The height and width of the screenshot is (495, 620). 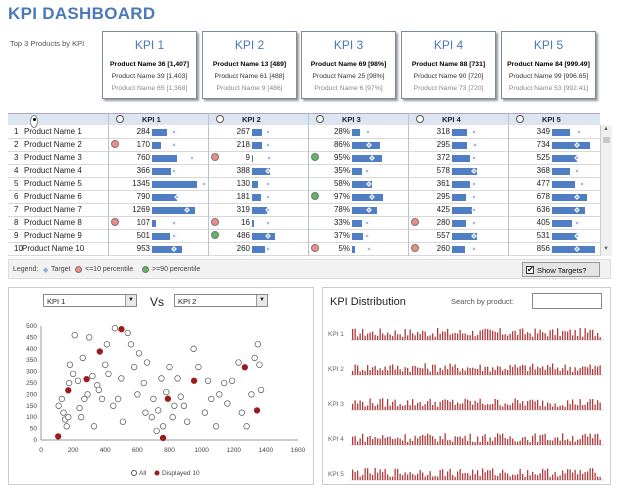 I want to click on low-percentile-dot, so click(x=115, y=144).